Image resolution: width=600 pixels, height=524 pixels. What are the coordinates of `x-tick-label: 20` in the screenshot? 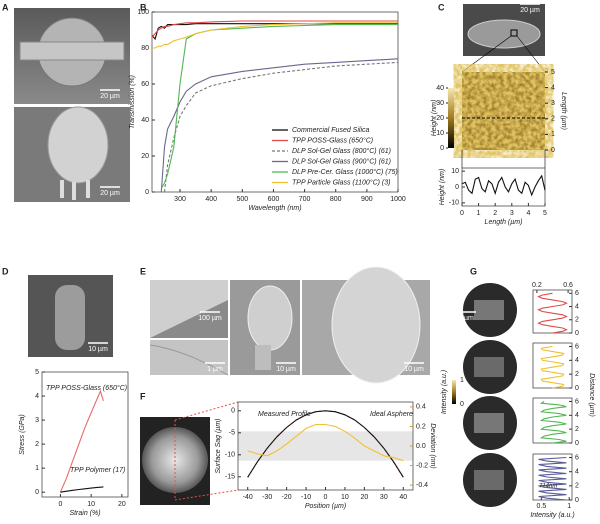 It's located at (122, 504).